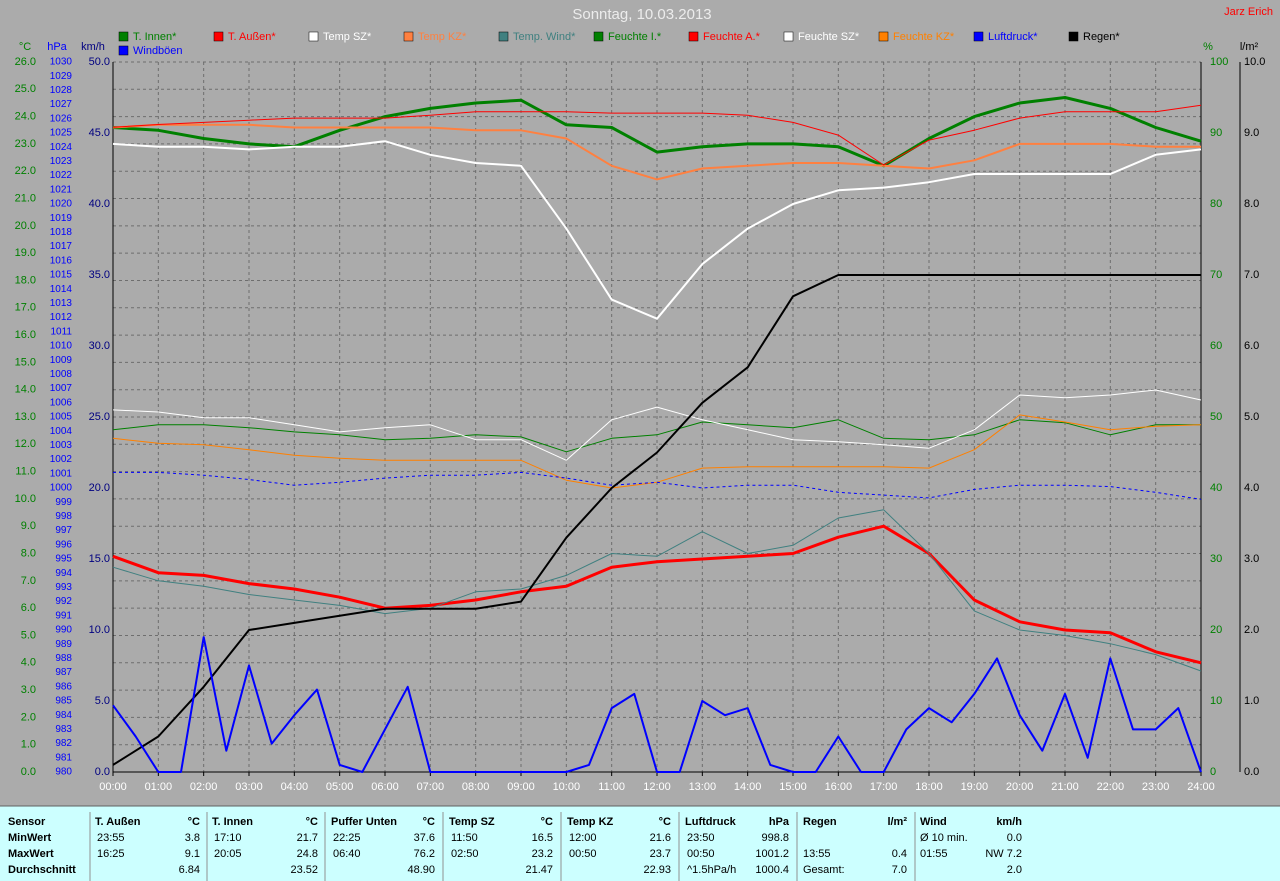 The width and height of the screenshot is (1280, 881). What do you see at coordinates (113, 787) in the screenshot?
I see `x-tick-label: 00:00` at bounding box center [113, 787].